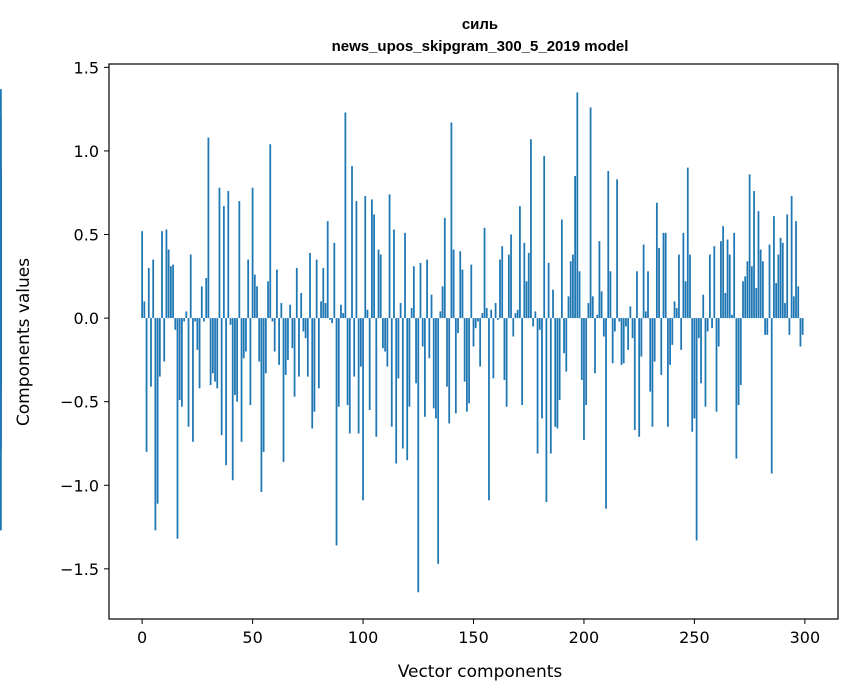 The image size is (867, 696). I want to click on chart-title-line2: news_upos_skipgram_300_5_2019 model, so click(480, 46).